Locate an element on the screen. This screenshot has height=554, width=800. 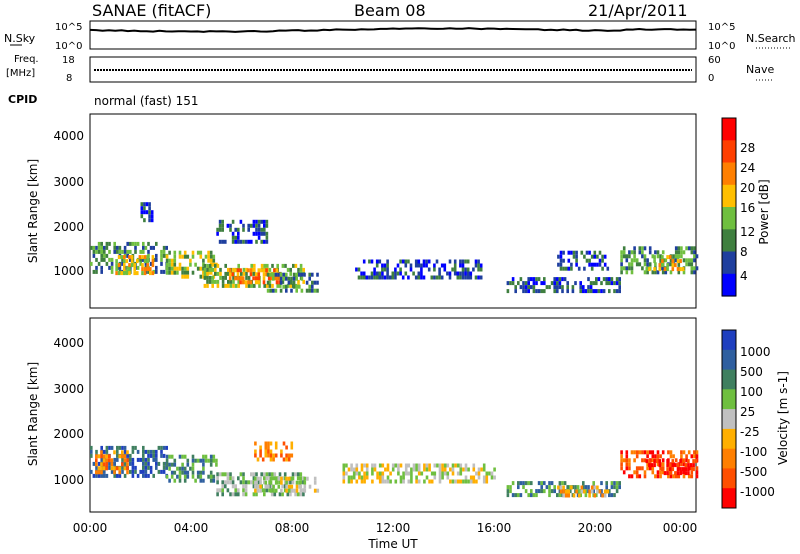
freq-tick-bottom: 8 is located at coordinates (69, 78).